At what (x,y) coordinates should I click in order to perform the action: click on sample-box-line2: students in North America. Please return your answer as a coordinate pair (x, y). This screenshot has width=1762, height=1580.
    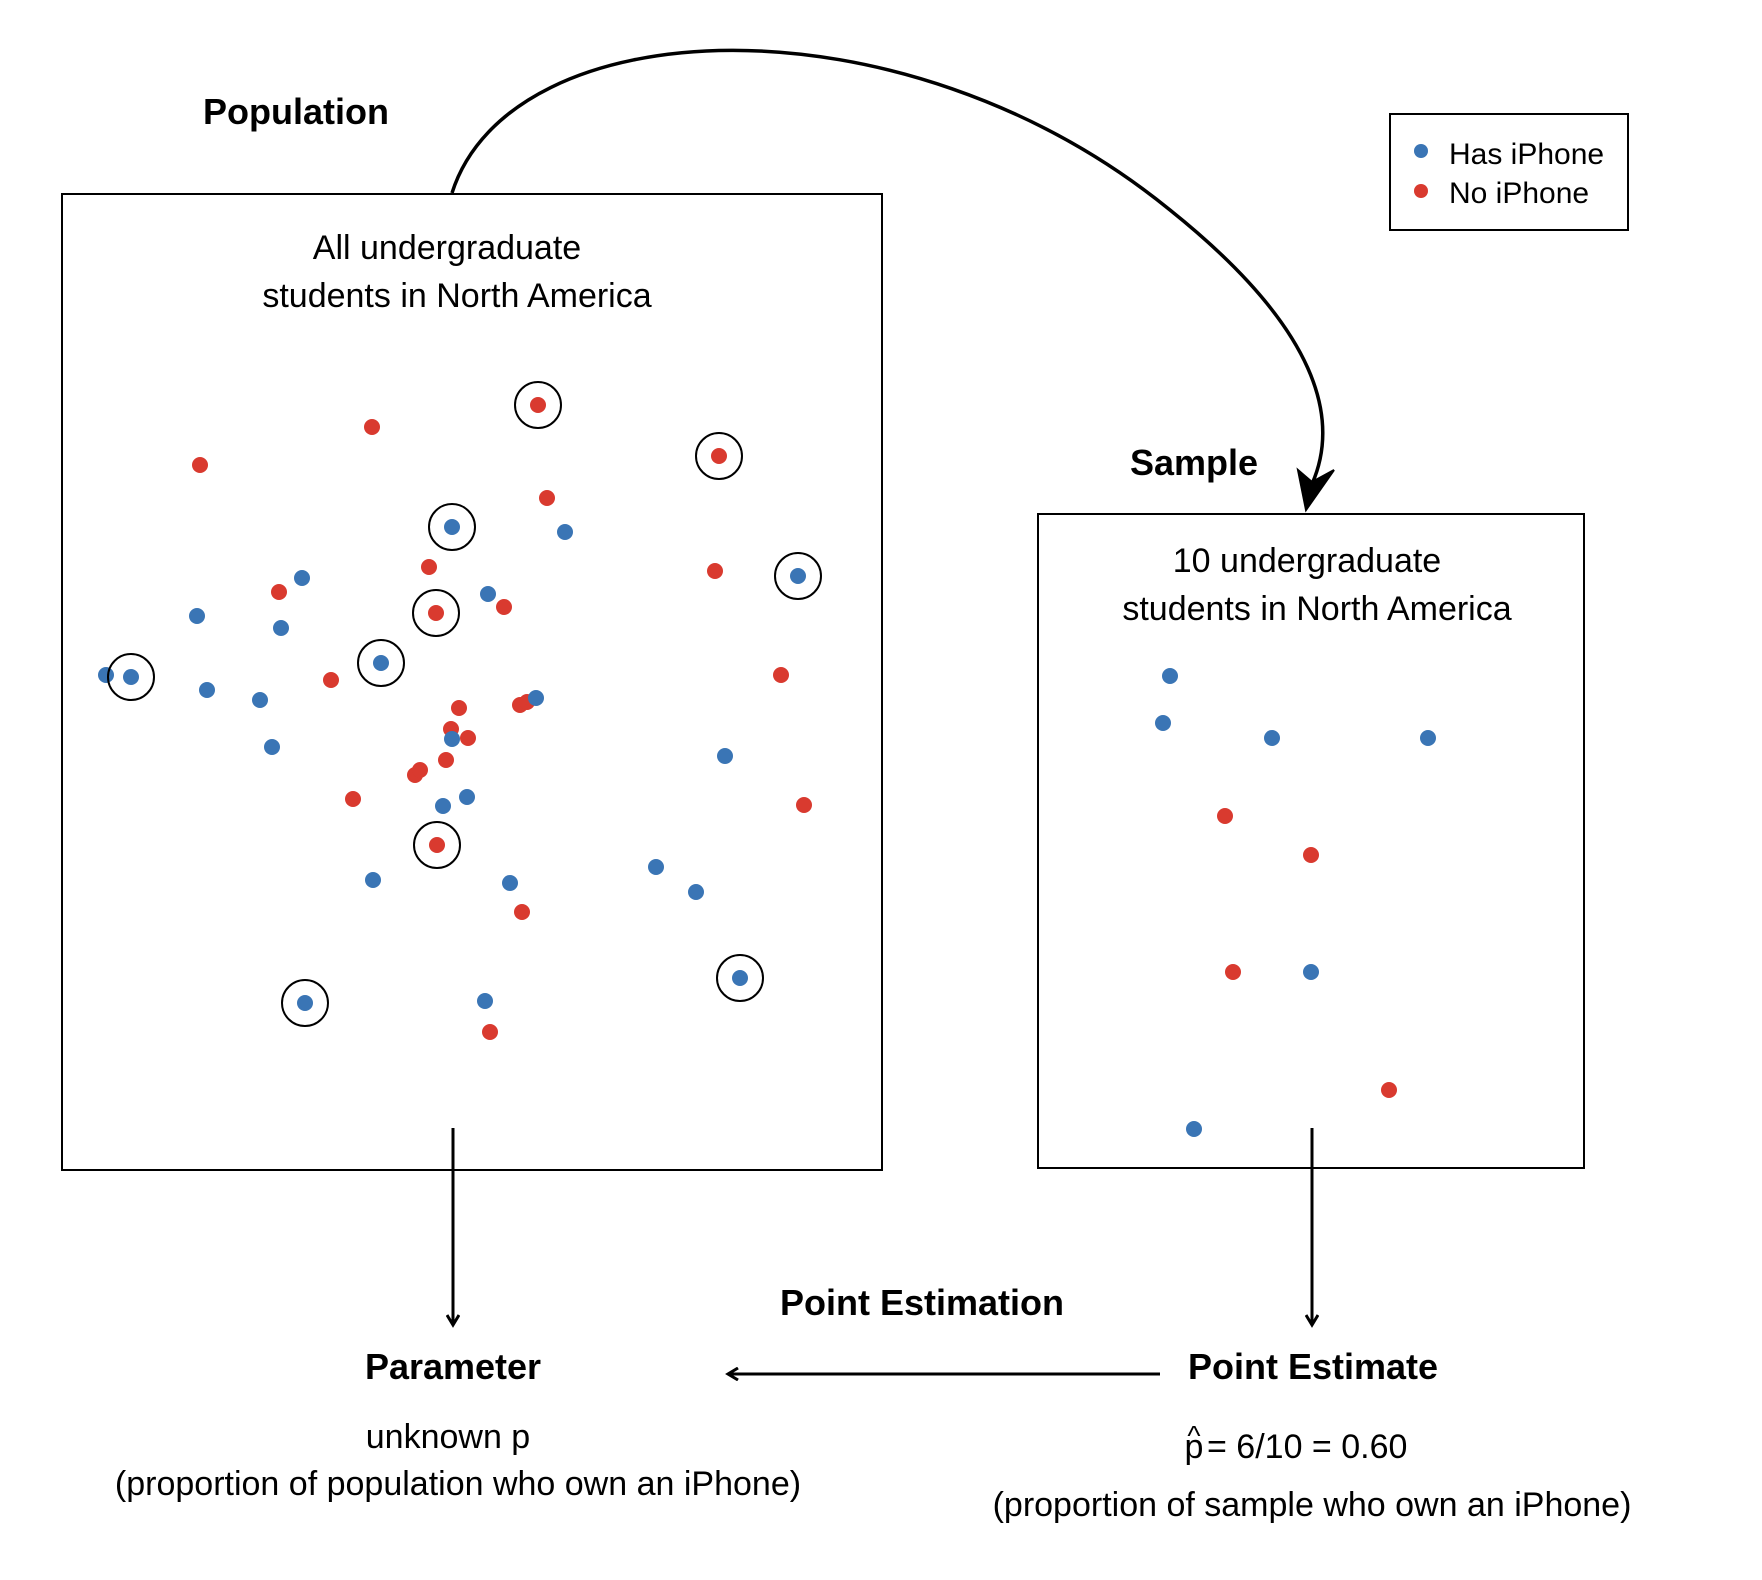
    Looking at the image, I should click on (1316, 609).